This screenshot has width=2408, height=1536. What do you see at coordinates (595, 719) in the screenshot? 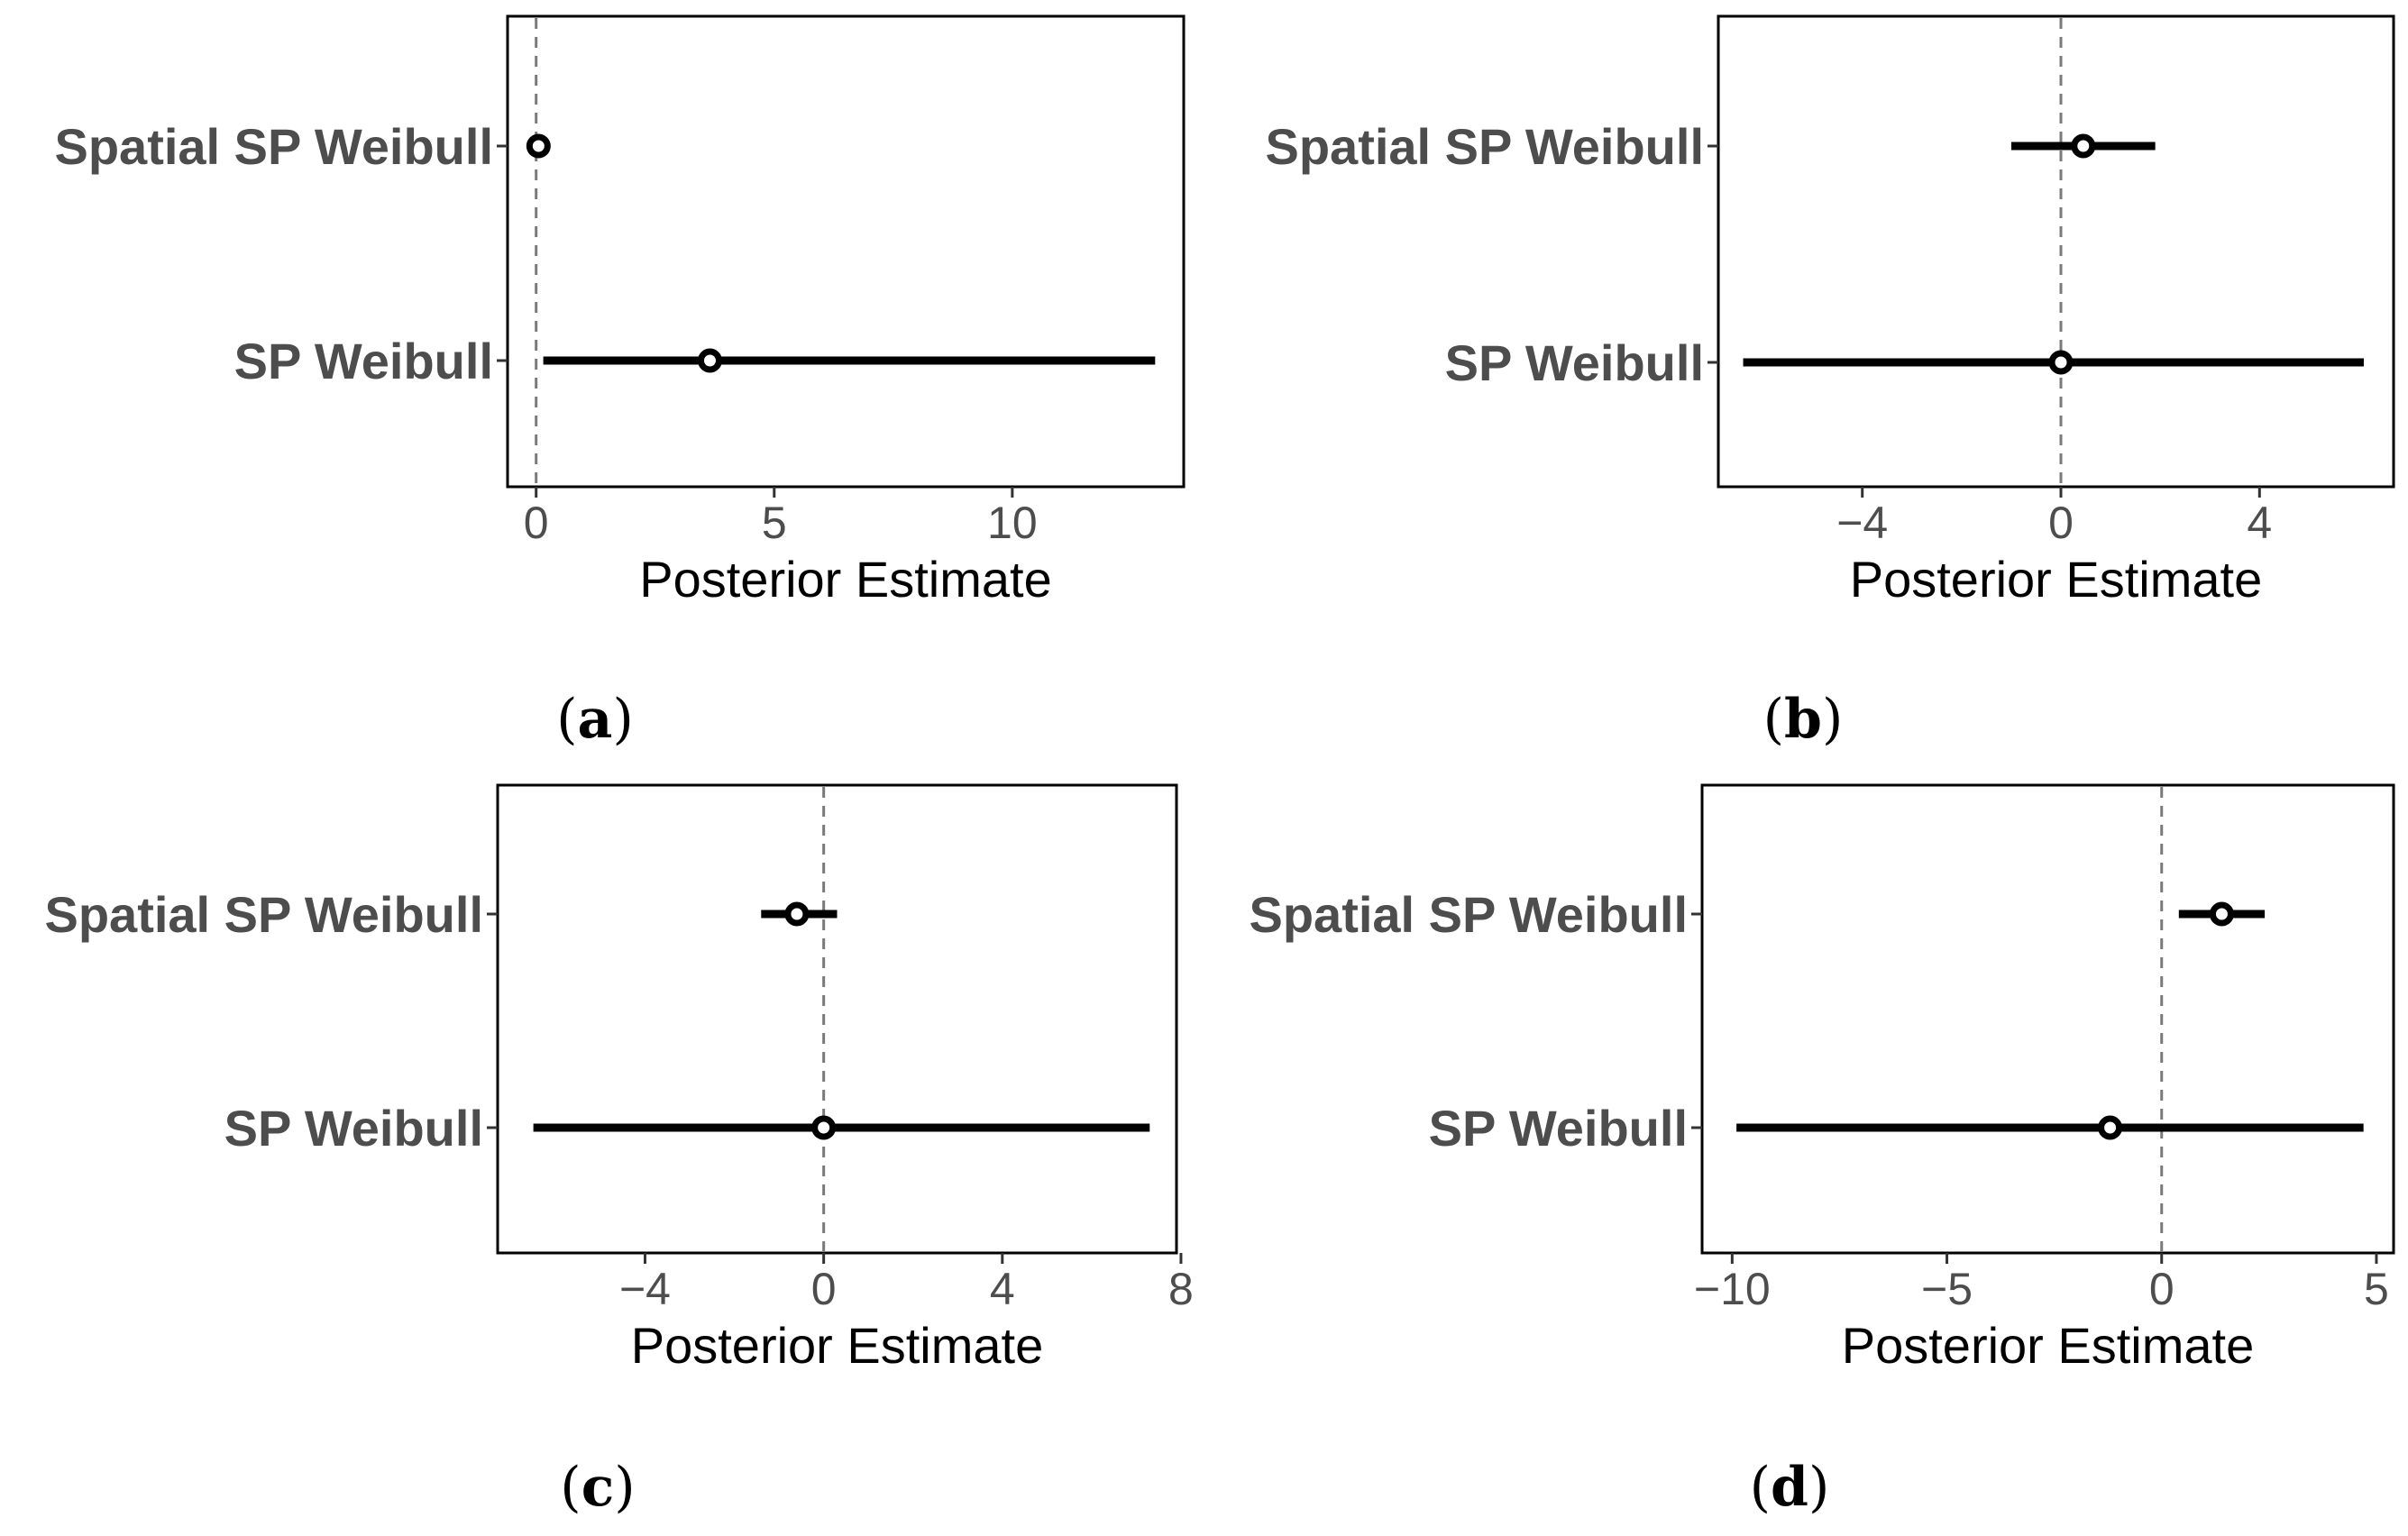
I see `panel-label: (a)` at bounding box center [595, 719].